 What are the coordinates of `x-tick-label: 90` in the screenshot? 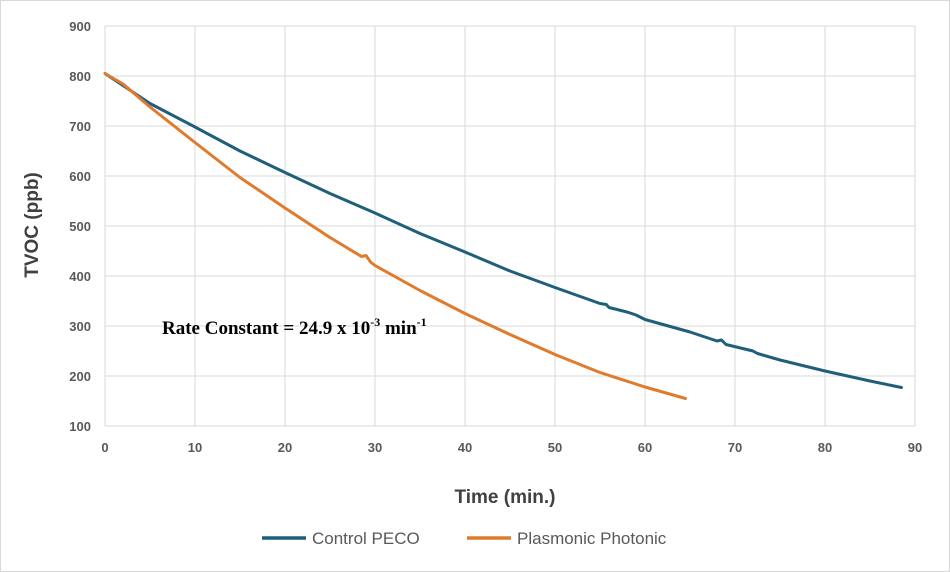 It's located at (915, 447).